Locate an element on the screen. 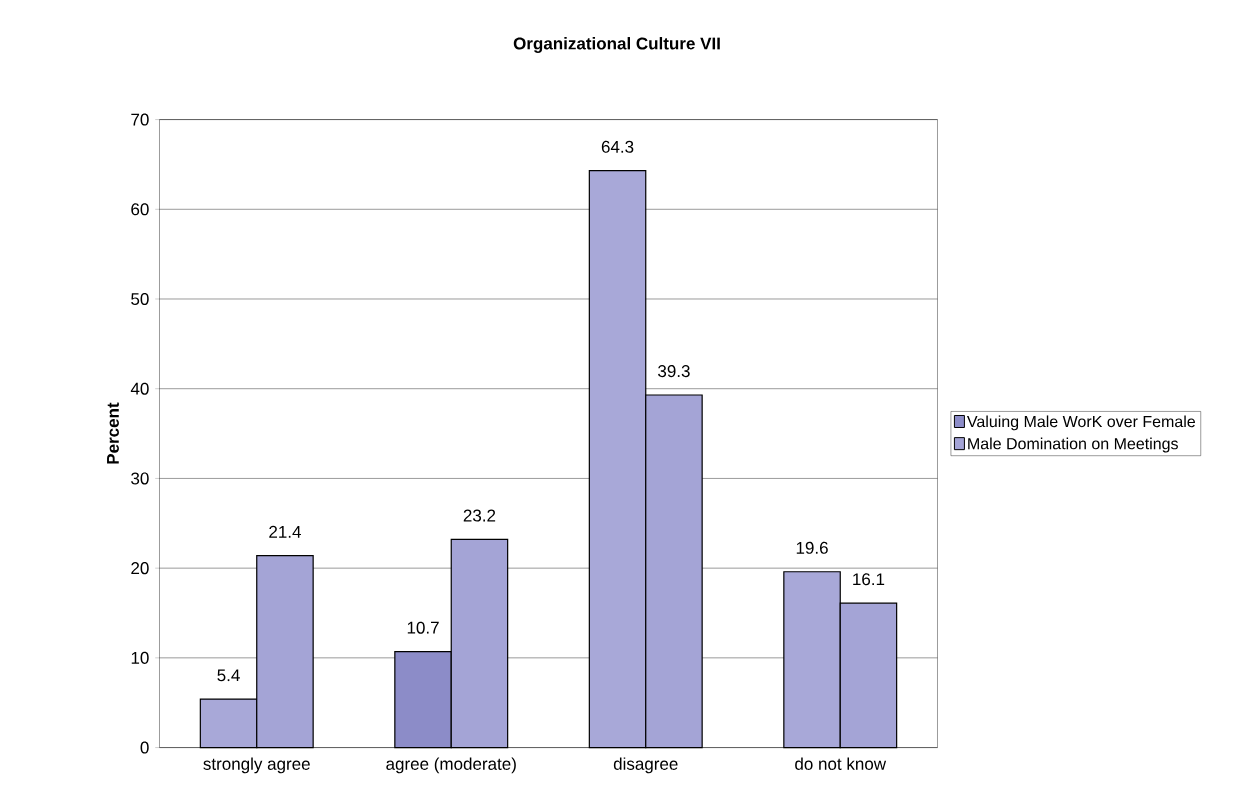  x-tick-label: strongly agree is located at coordinates (256, 765).